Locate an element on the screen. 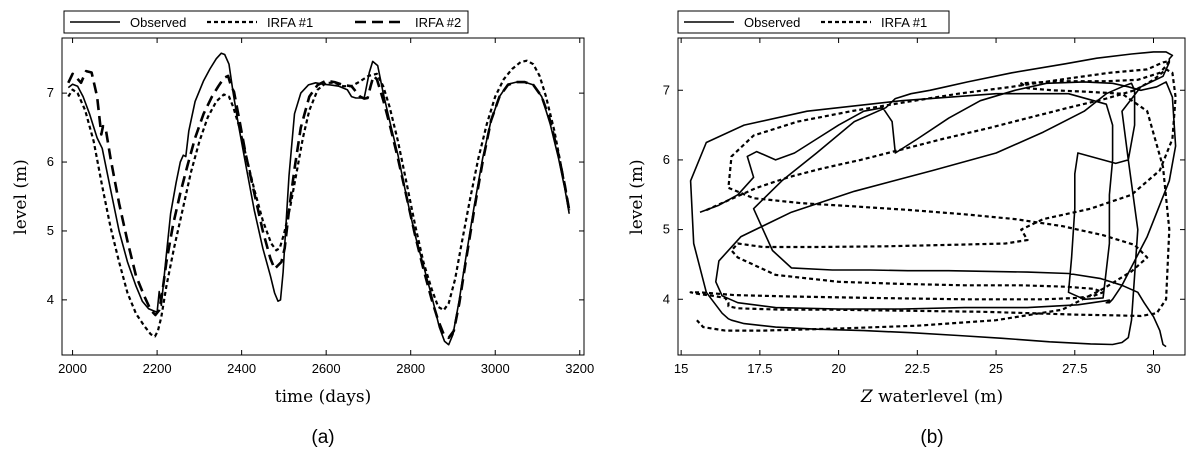 This screenshot has width=1195, height=449. legend-b: Observed IRFA #1 is located at coordinates (813, 22).